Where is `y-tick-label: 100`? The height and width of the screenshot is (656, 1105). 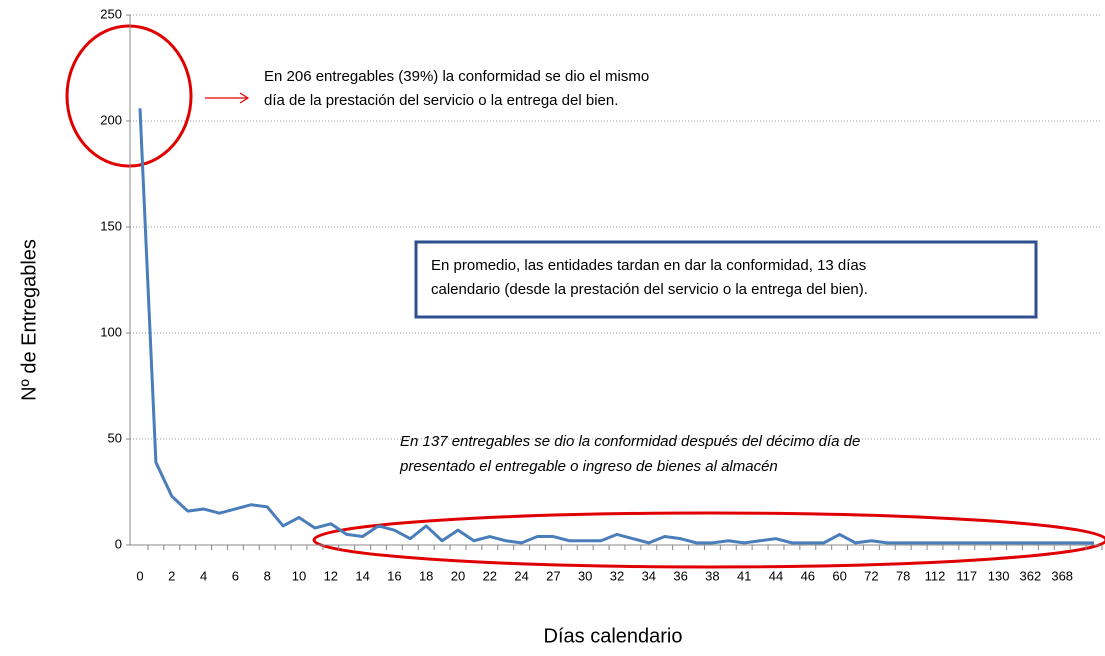
y-tick-label: 100 is located at coordinates (111, 331).